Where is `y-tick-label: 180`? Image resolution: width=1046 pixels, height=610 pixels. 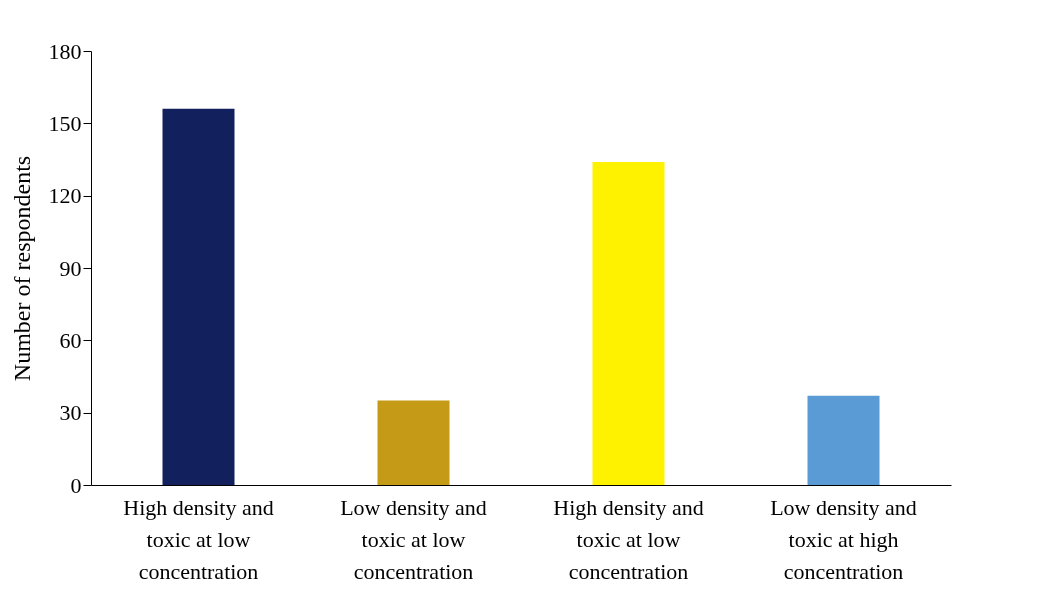
y-tick-label: 180 is located at coordinates (65, 51).